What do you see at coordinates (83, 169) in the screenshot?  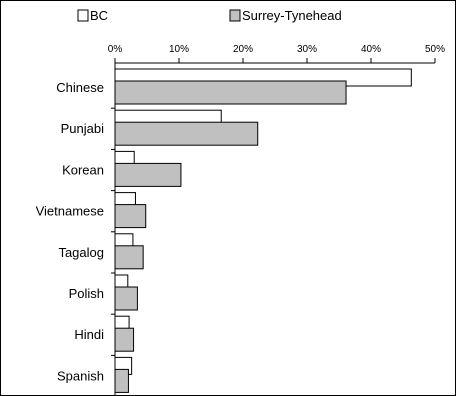 I see `category-label: Korean` at bounding box center [83, 169].